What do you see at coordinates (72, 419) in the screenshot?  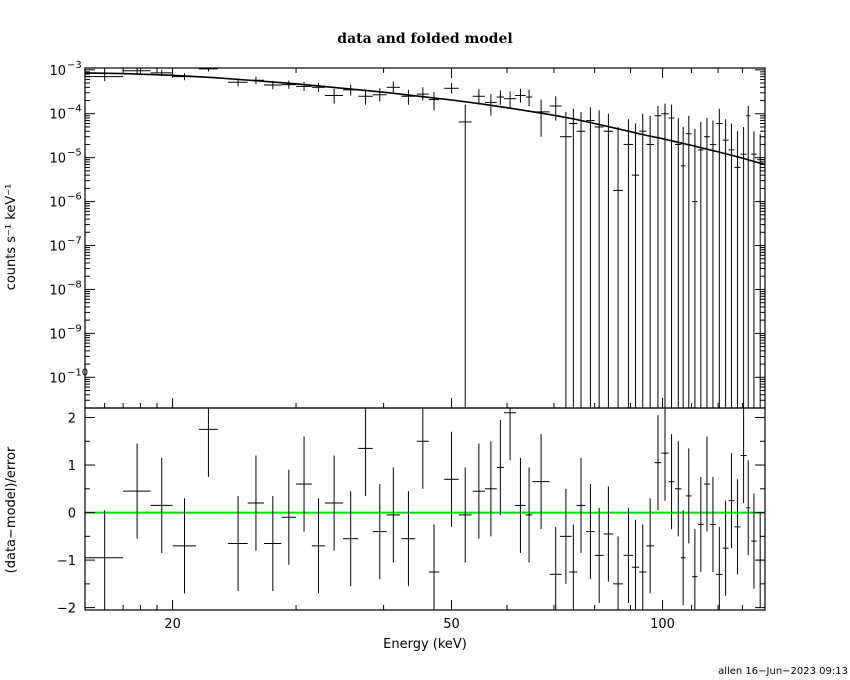 I see `y-tick-label: 2` at bounding box center [72, 419].